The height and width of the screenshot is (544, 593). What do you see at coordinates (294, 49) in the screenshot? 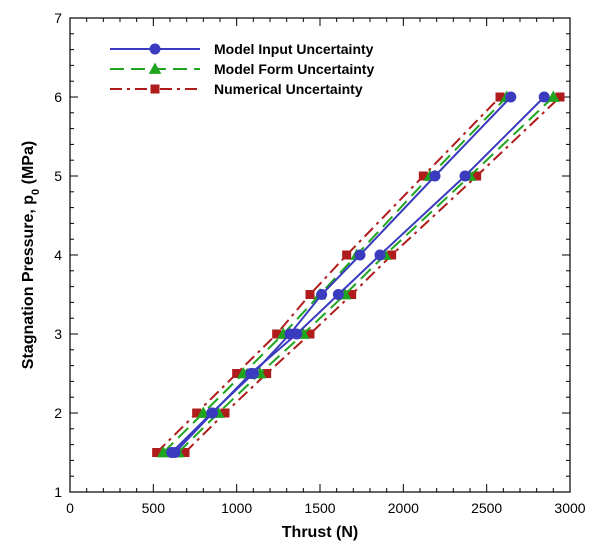
I see `legend-label: Model Input Uncertainty` at bounding box center [294, 49].